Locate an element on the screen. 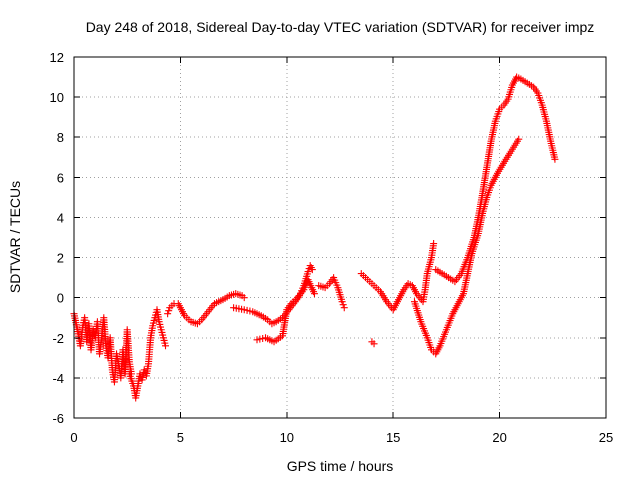  y-tick-label: 8 is located at coordinates (60, 137).